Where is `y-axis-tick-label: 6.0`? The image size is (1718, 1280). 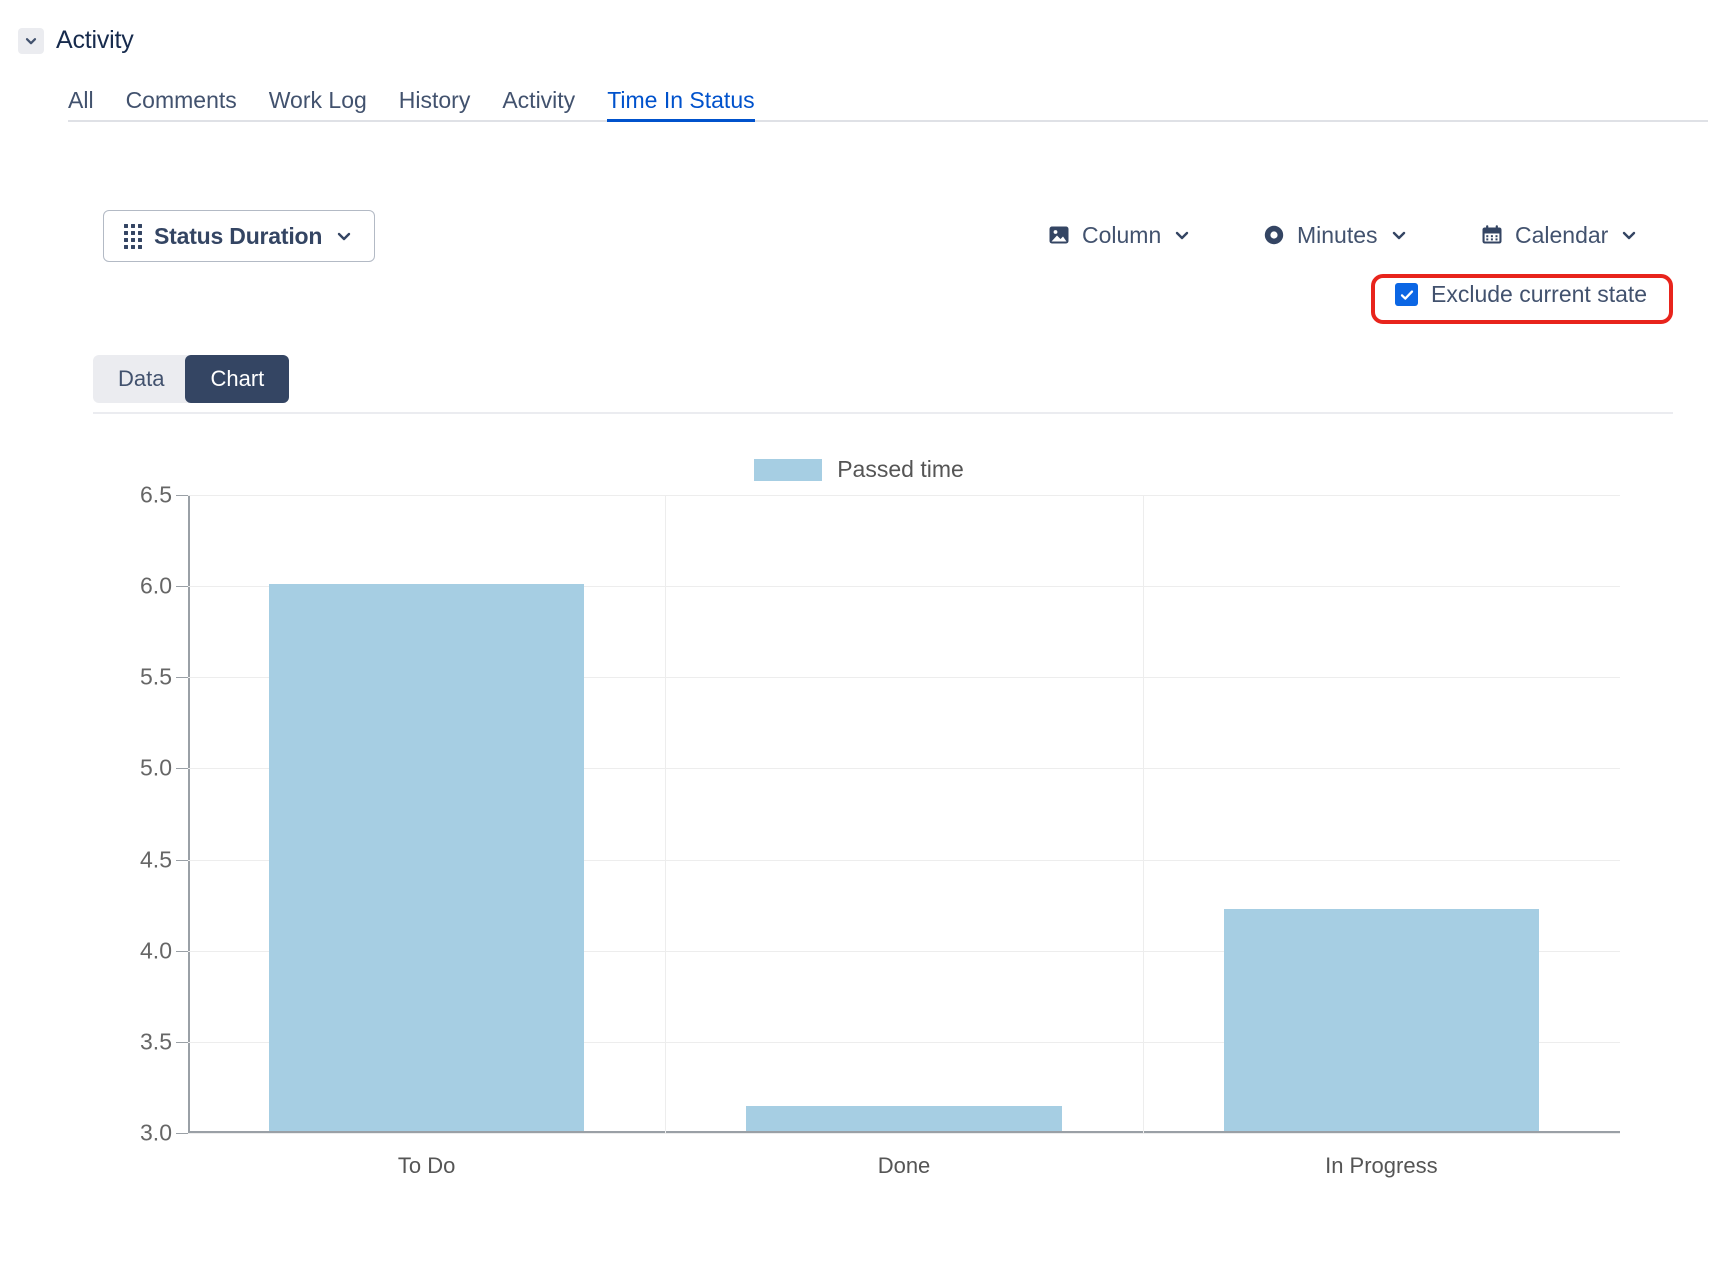 y-axis-tick-label: 6.0 is located at coordinates (156, 585).